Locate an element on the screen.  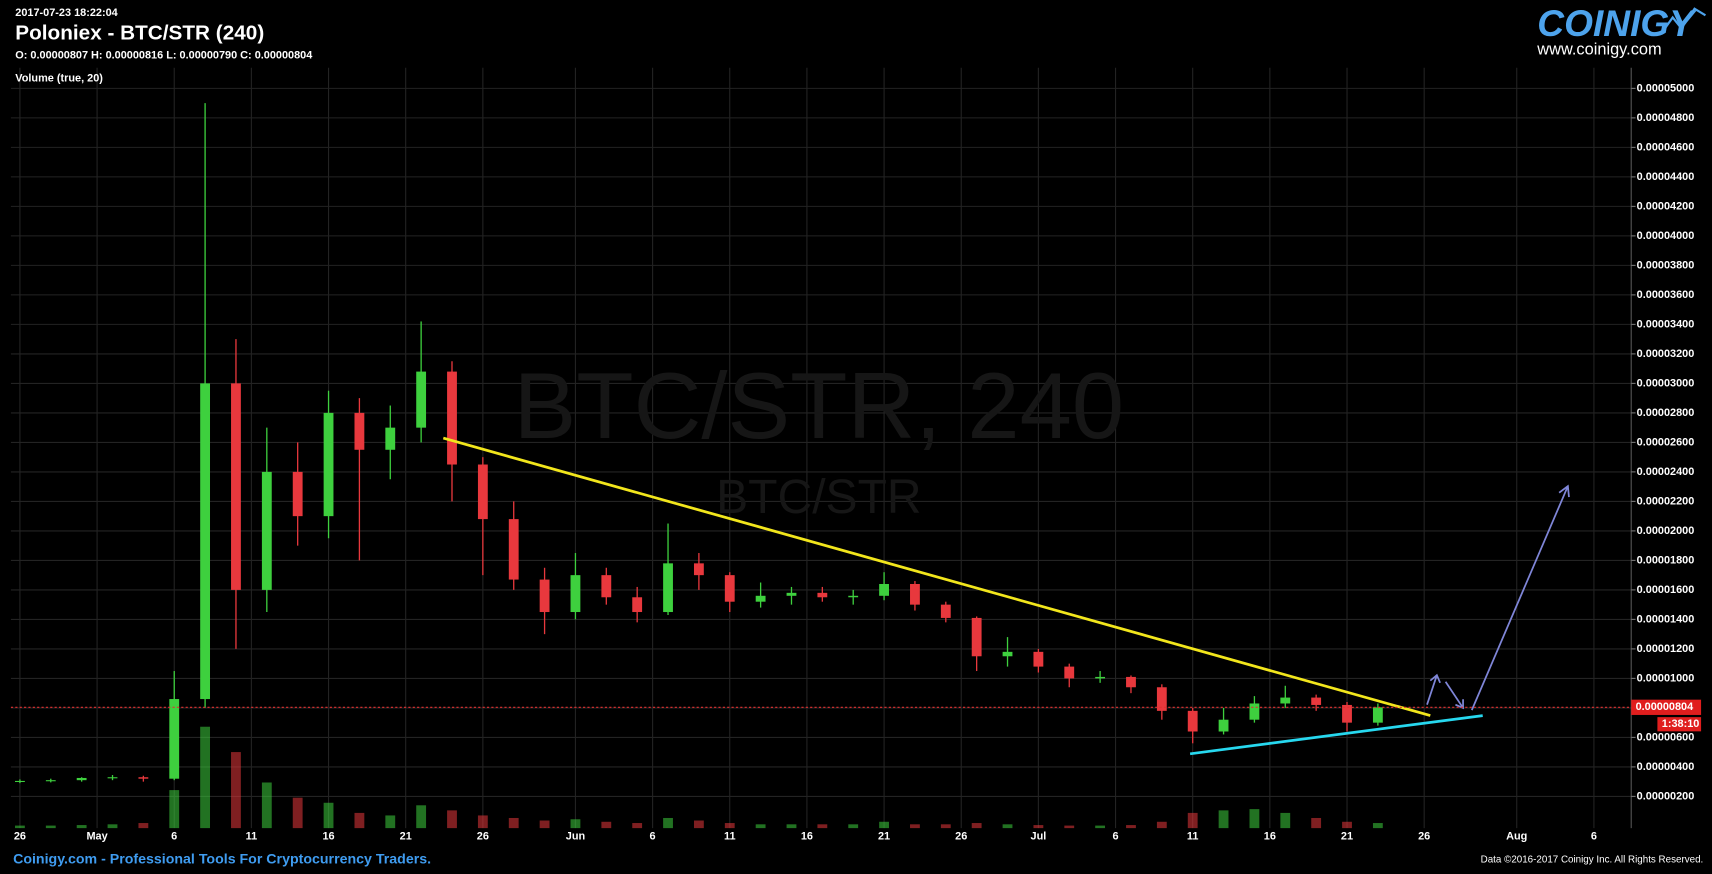
y-tick-label: 0.00002000 is located at coordinates (1666, 531).